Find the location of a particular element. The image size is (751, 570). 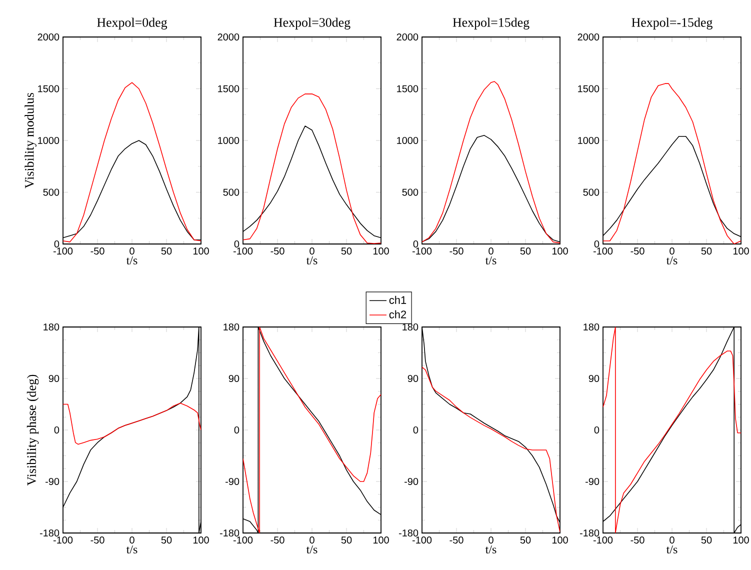

y-axis-title: Visibility modulus is located at coordinates (30, 140).